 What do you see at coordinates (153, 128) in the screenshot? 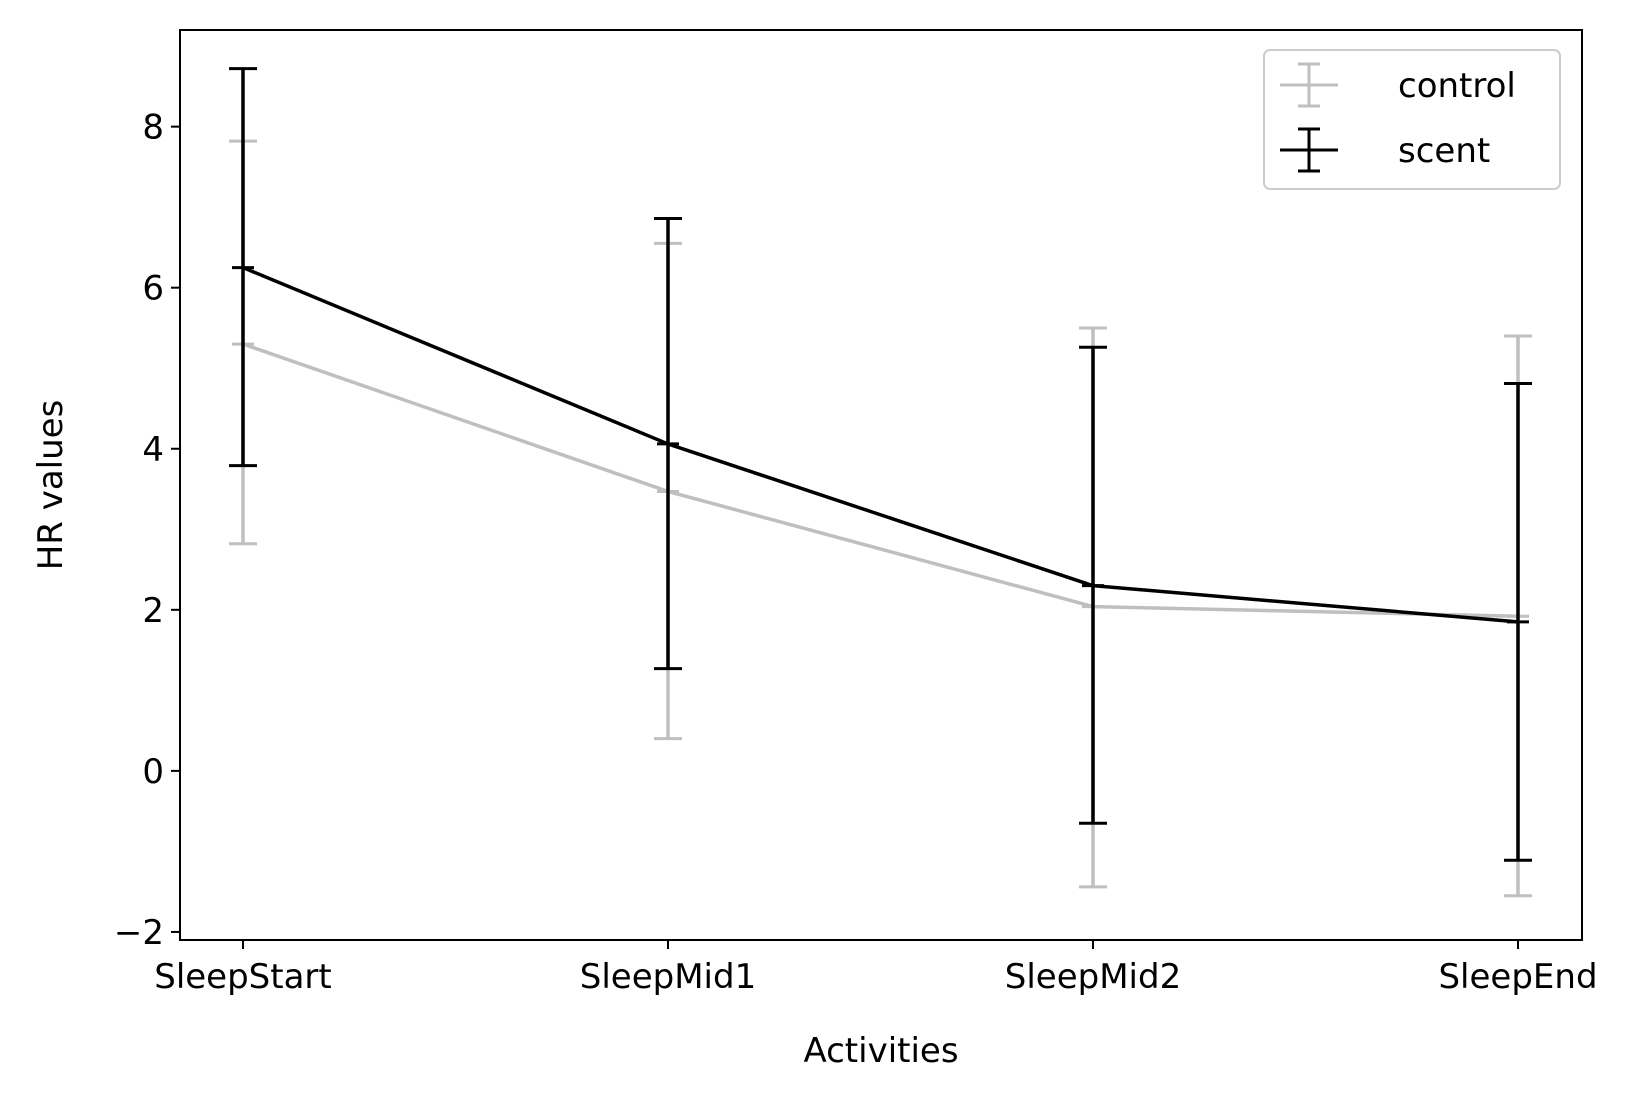
I see `y-tick-label: 8` at bounding box center [153, 128].